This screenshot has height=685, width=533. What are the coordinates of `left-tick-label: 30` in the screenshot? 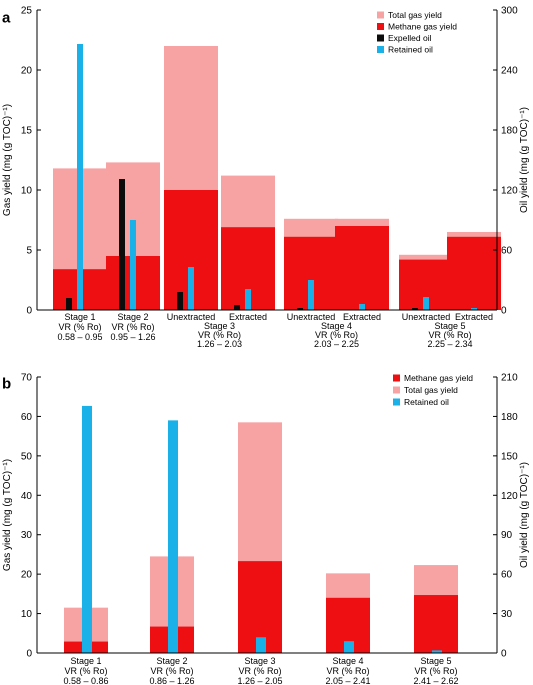 It's located at (27, 535).